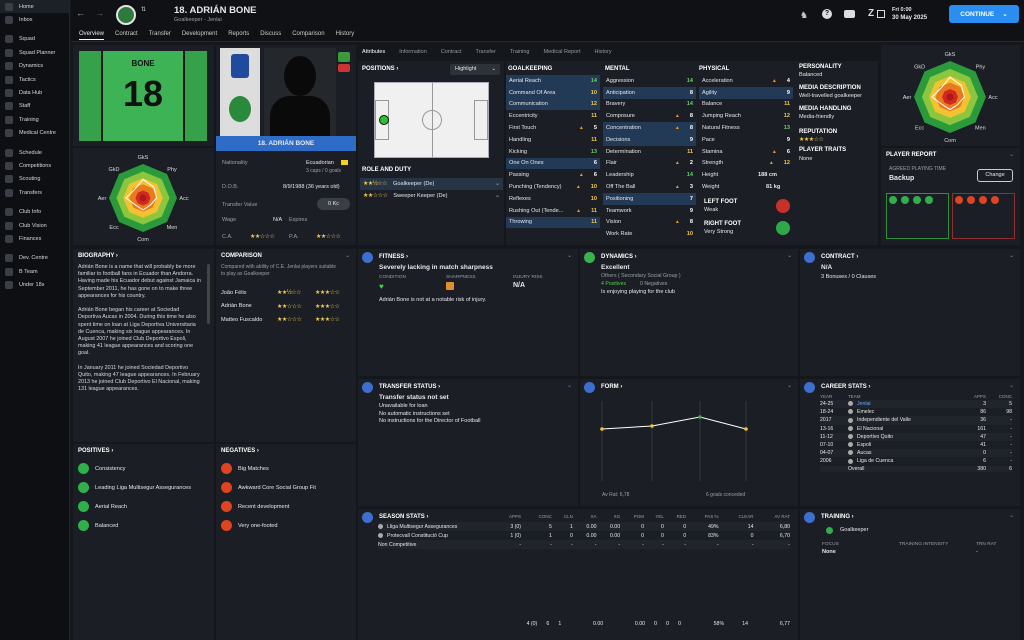 The width and height of the screenshot is (1024, 640). Describe the element at coordinates (804, 15) in the screenshot. I see `club-icon: ♞` at that location.